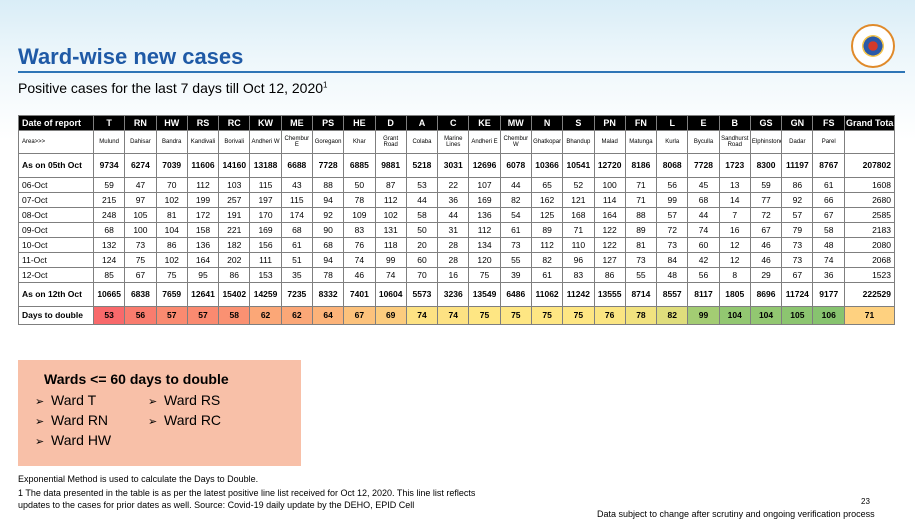 The width and height of the screenshot is (915, 526). What do you see at coordinates (797, 294) in the screenshot?
I see `case-count-cell: 11724` at bounding box center [797, 294].